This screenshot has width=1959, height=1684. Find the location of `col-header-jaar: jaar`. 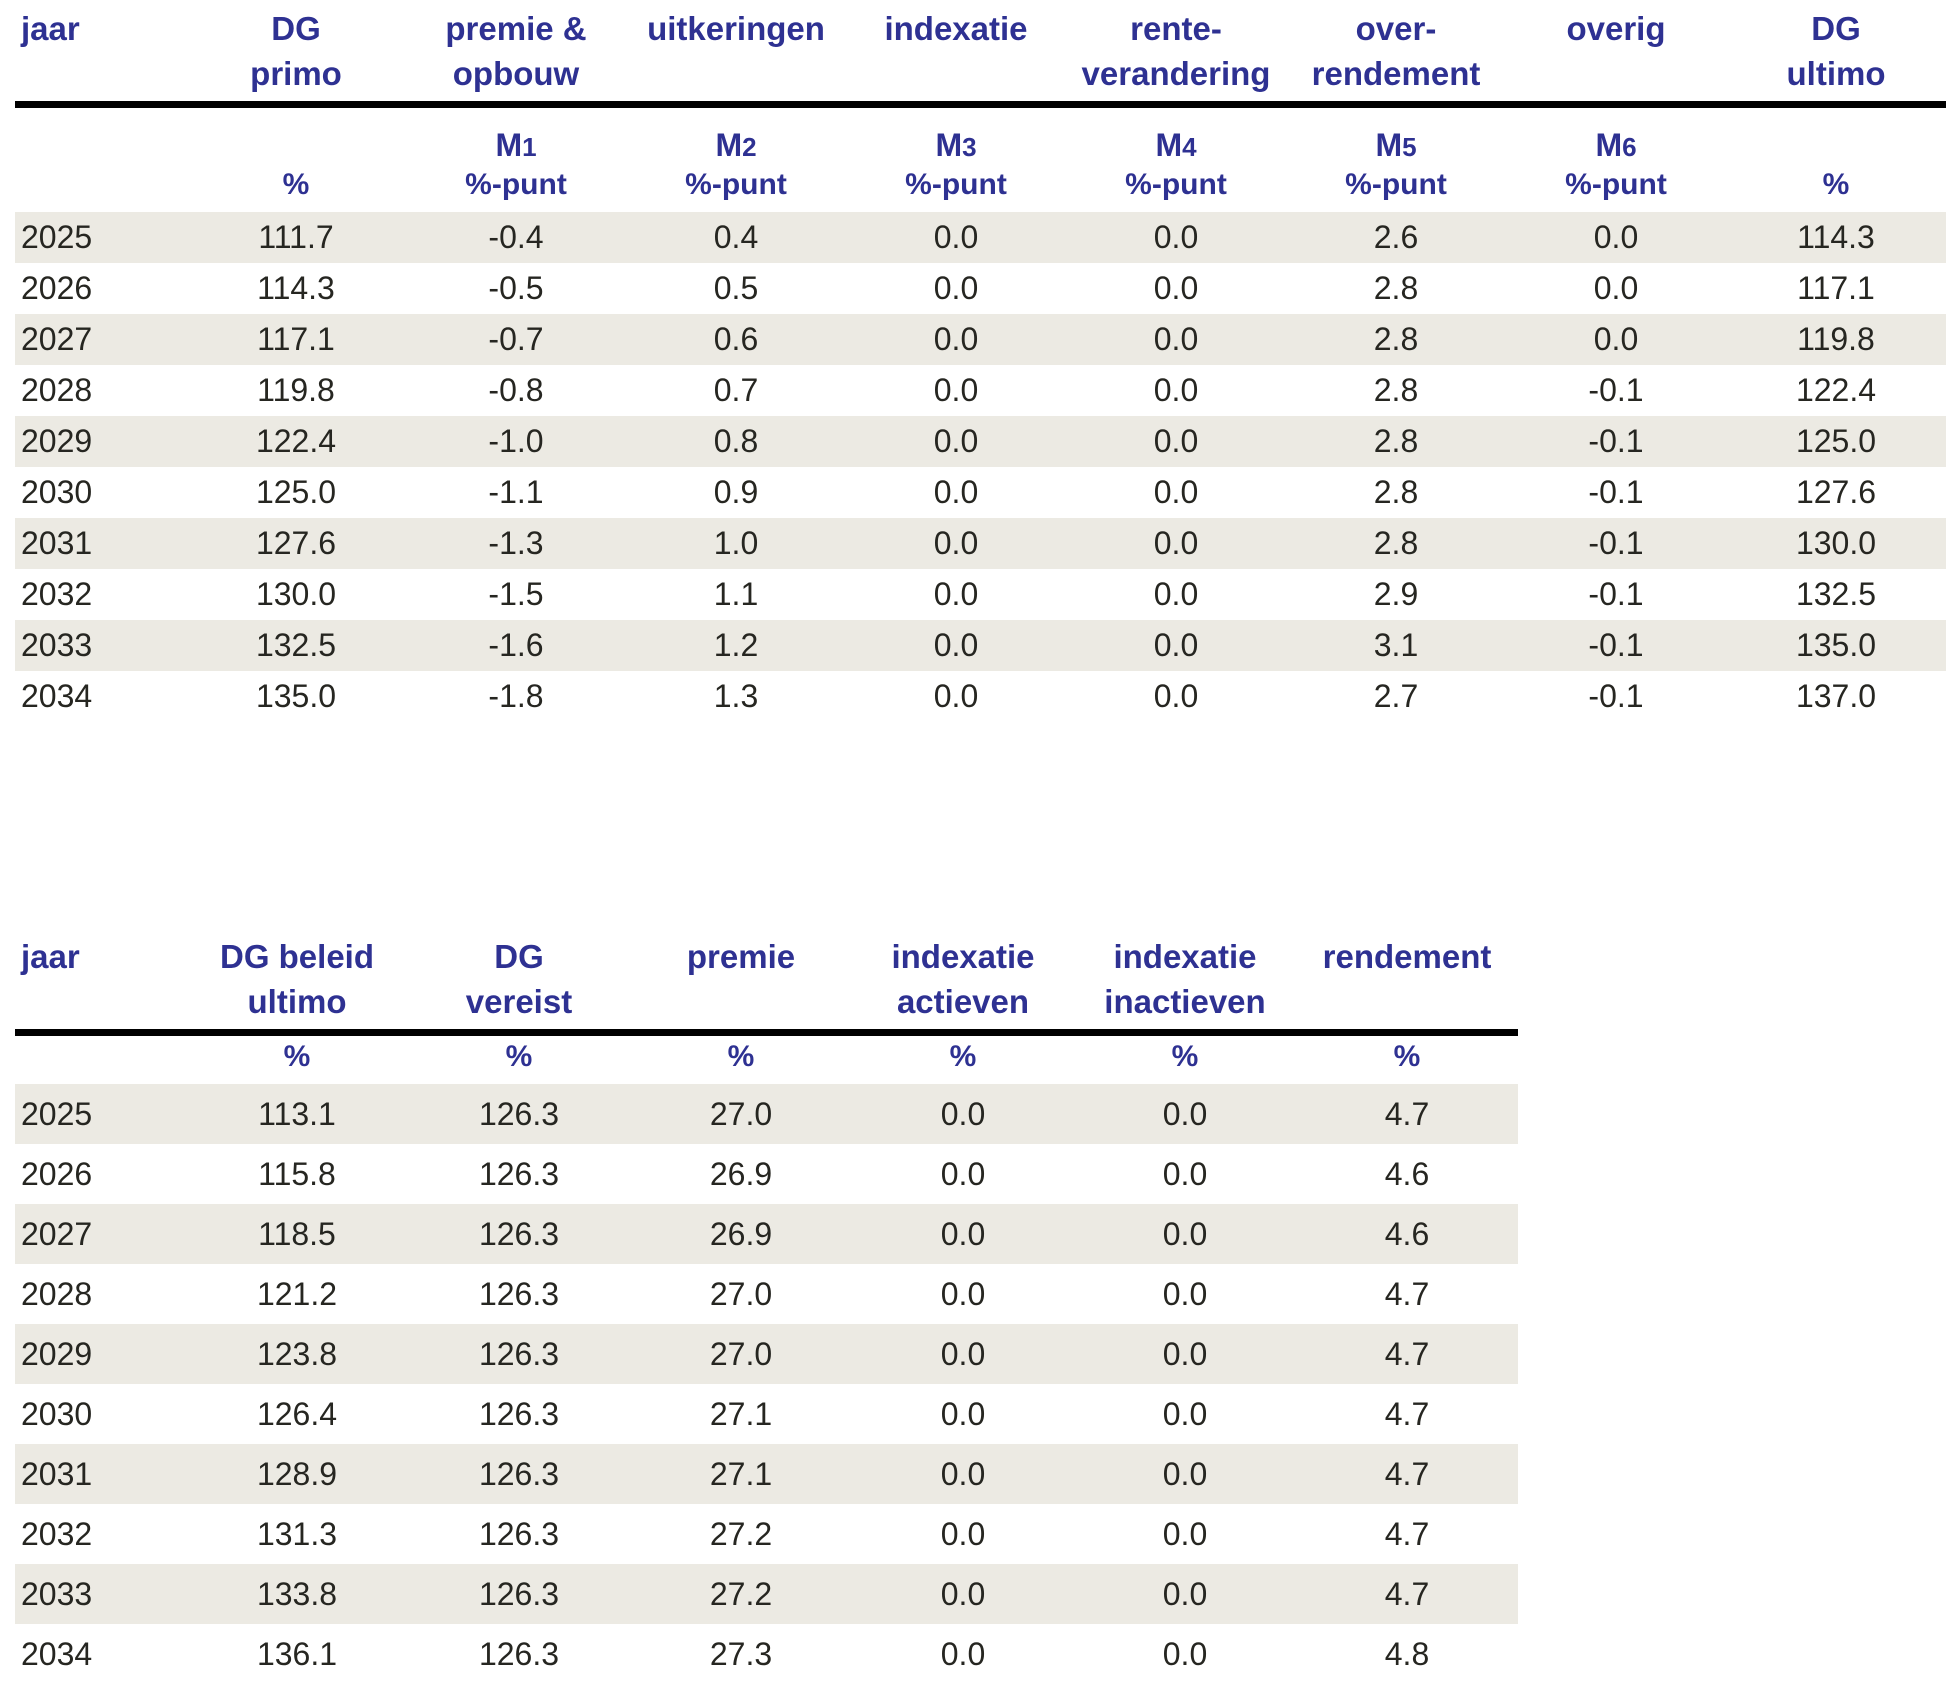

col-header-jaar: jaar is located at coordinates (100, 57).